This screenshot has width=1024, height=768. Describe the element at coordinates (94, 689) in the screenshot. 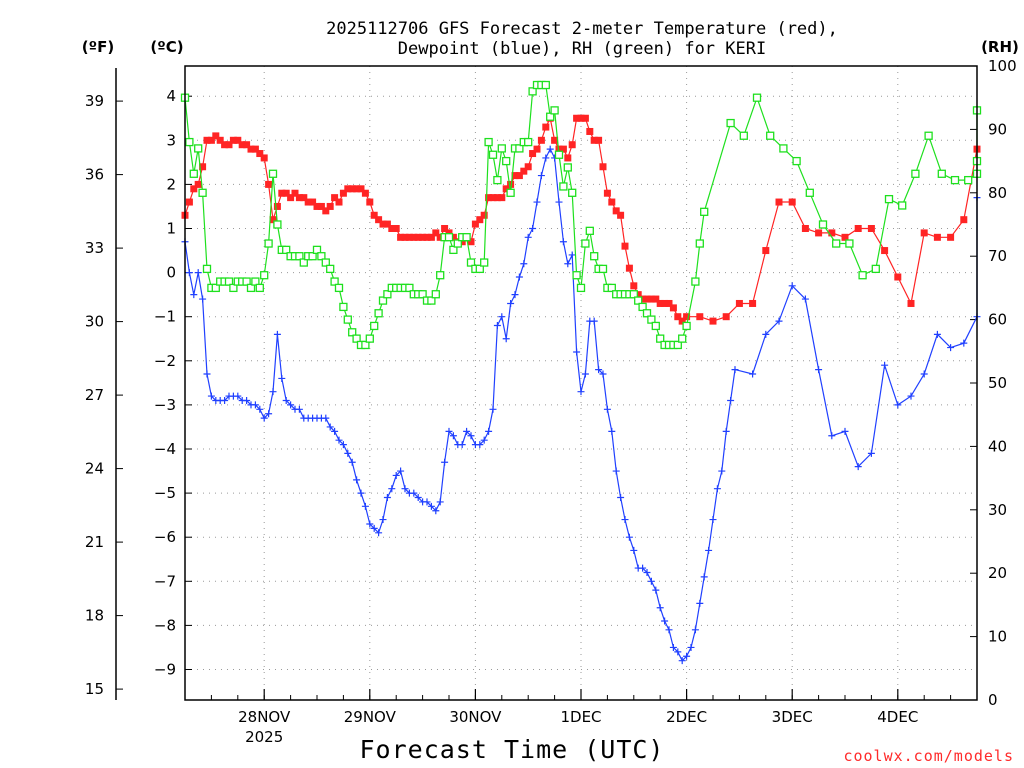

I see `fahrenheit-tick-label: 15` at that location.